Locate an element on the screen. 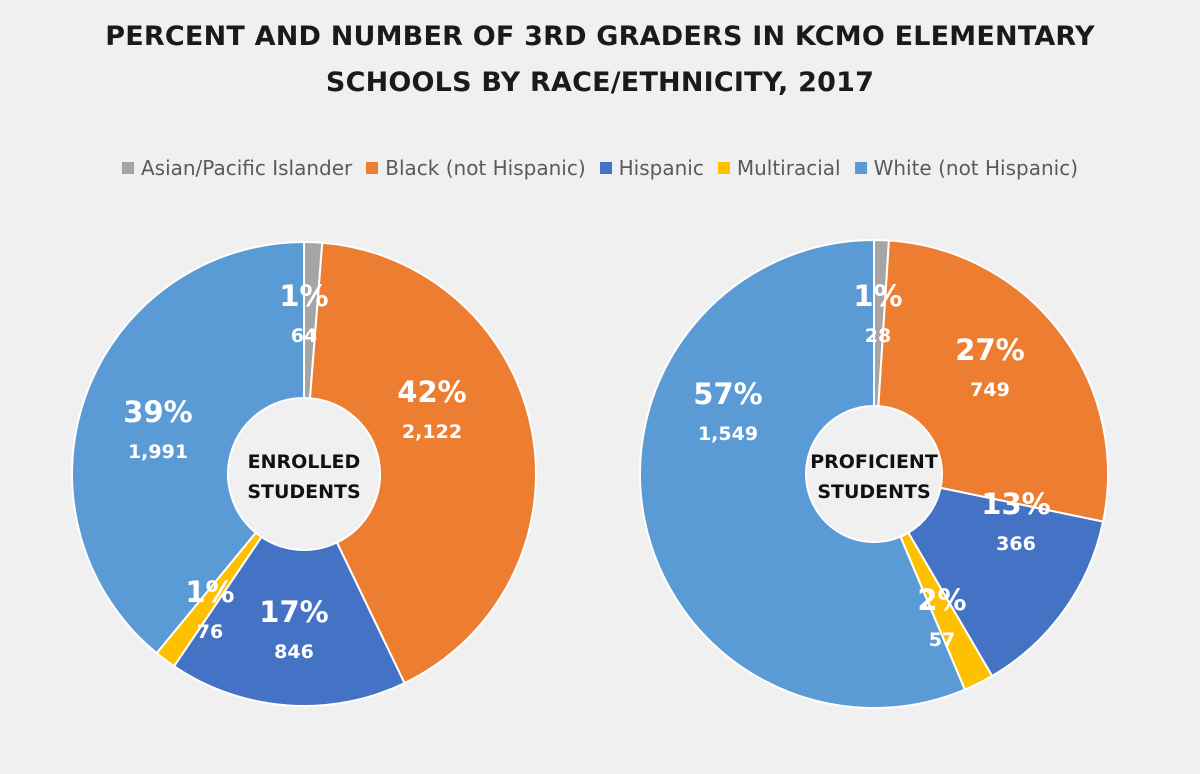 This screenshot has width=1200, height=774. data-label-percent-black-not-hispanic: 42% is located at coordinates (431, 392).